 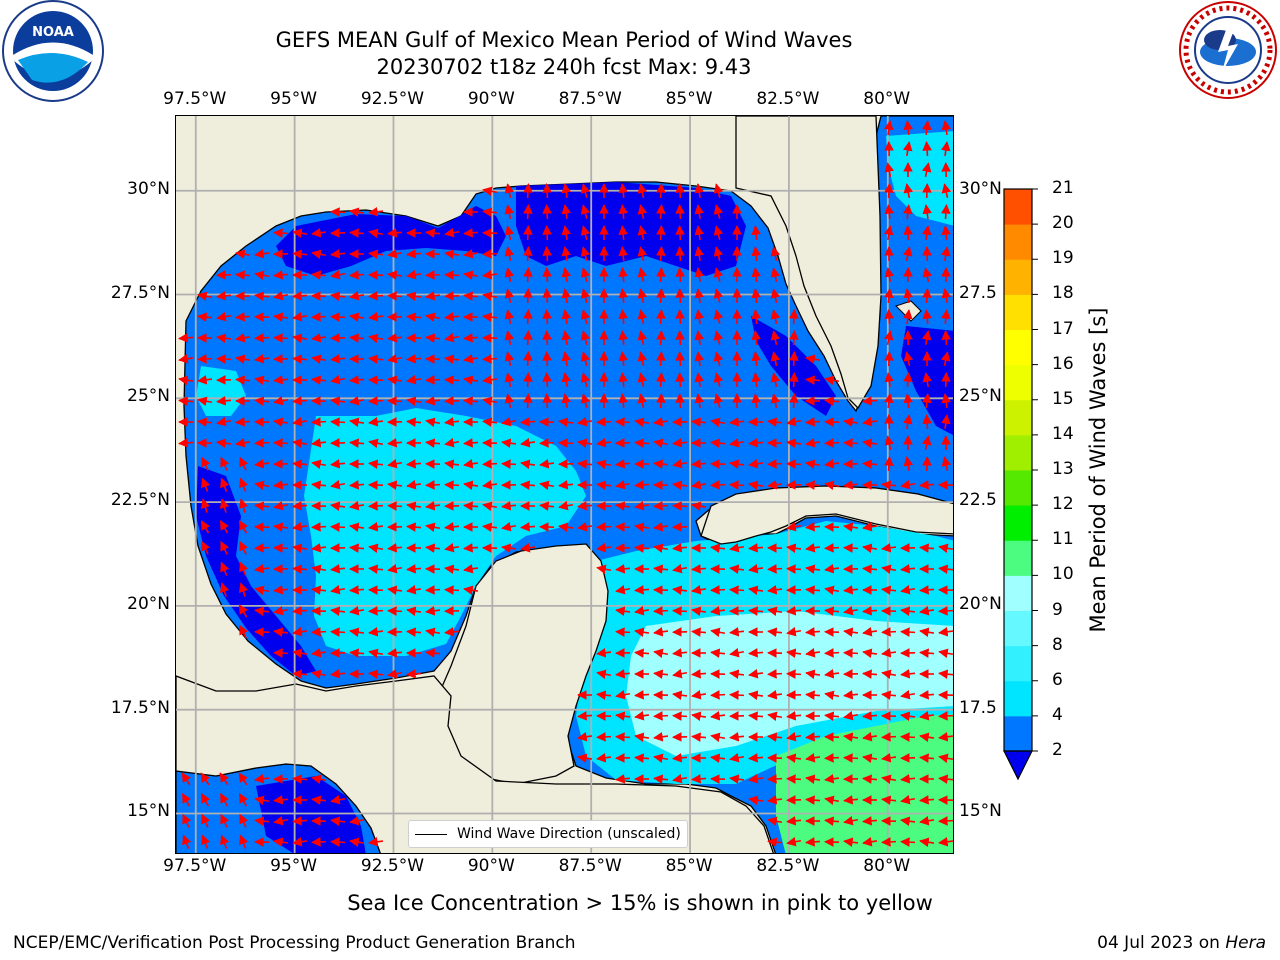 What do you see at coordinates (1018, 765) in the screenshot?
I see `colorbar-extend-triangle` at bounding box center [1018, 765].